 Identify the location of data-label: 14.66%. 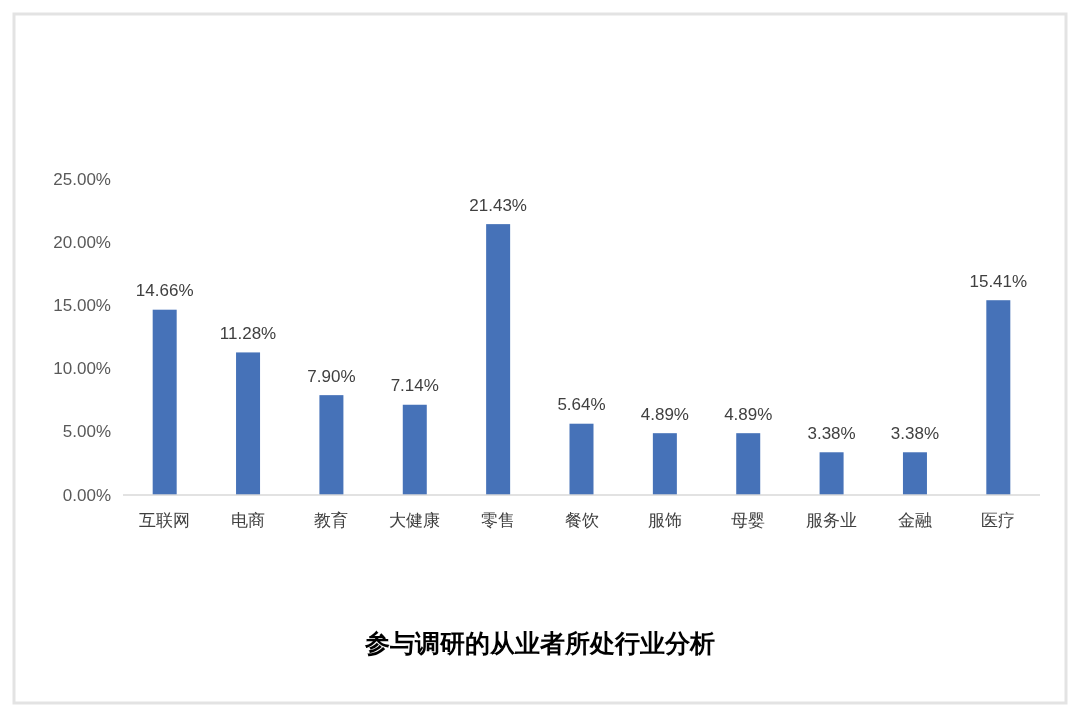
(164, 291).